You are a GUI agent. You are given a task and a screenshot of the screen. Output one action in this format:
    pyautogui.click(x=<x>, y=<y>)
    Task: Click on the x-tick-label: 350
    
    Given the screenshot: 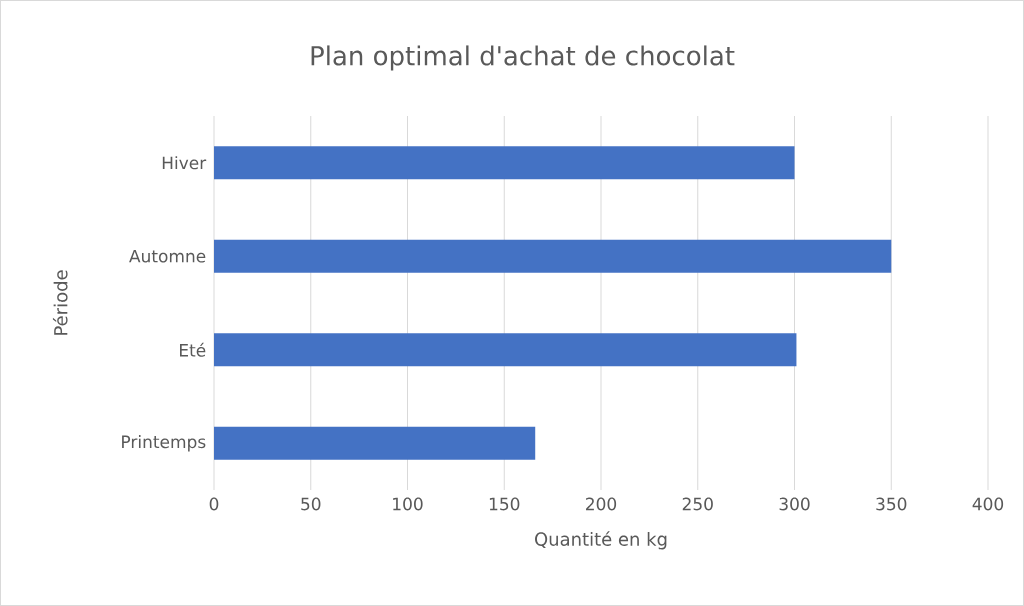 What is the action you would take?
    pyautogui.click(x=891, y=504)
    